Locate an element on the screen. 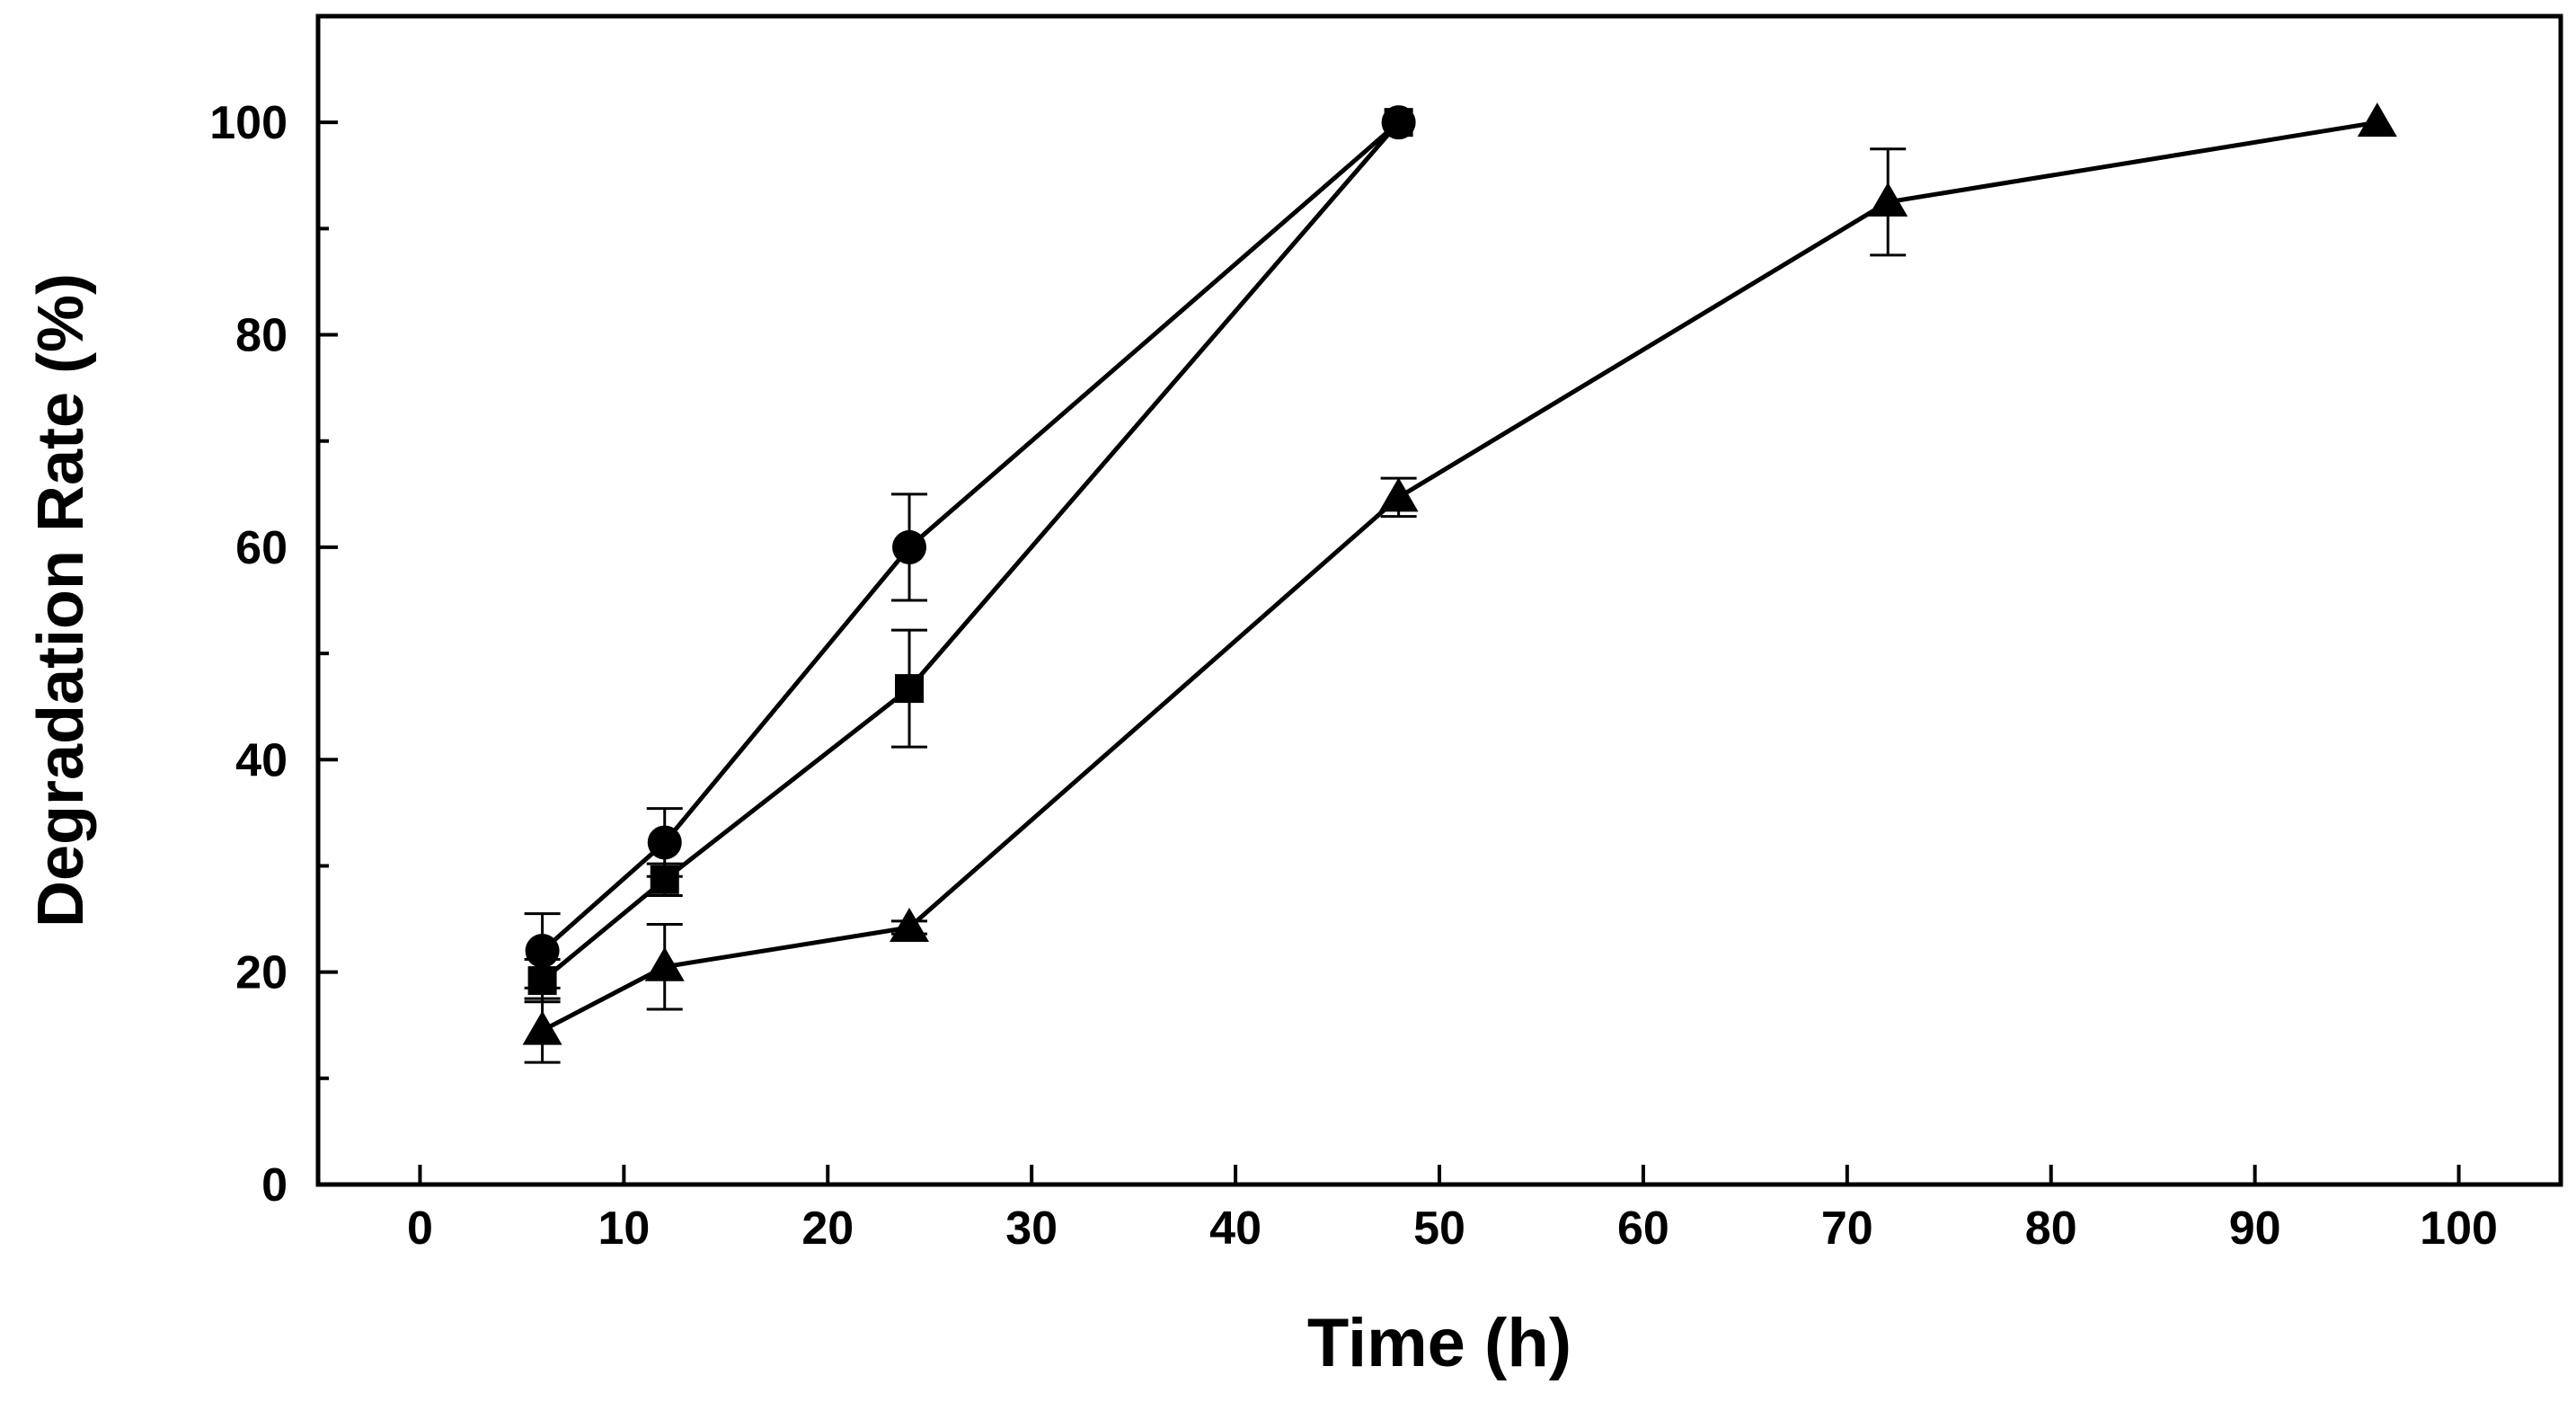 The image size is (2576, 1402). x-tick-label: 80 is located at coordinates (2051, 1228).